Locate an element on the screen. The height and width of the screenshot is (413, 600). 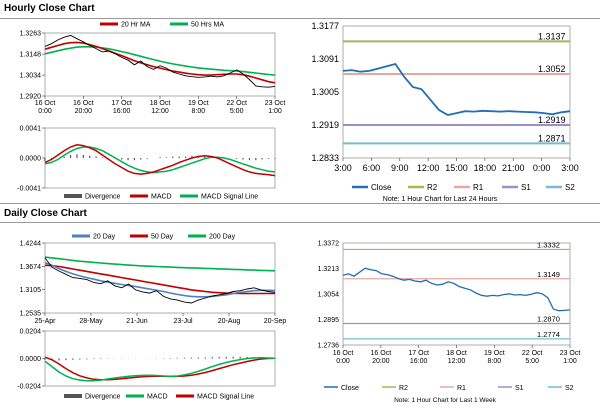
daily-pivot-x-tick-label: 16 Oct 0:00 is located at coordinates (343, 357).